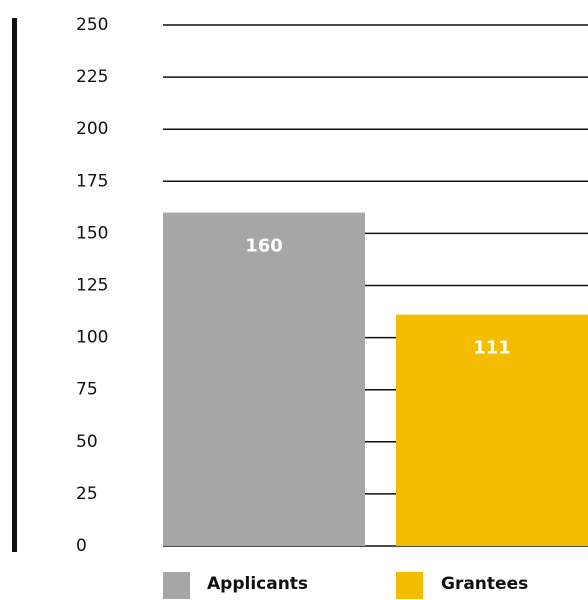 The image size is (588, 600). Describe the element at coordinates (14, 285) in the screenshot. I see `axis-bar` at that location.